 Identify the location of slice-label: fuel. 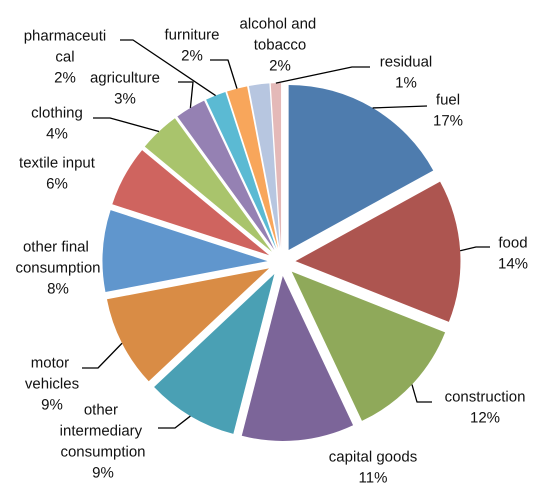
(448, 100).